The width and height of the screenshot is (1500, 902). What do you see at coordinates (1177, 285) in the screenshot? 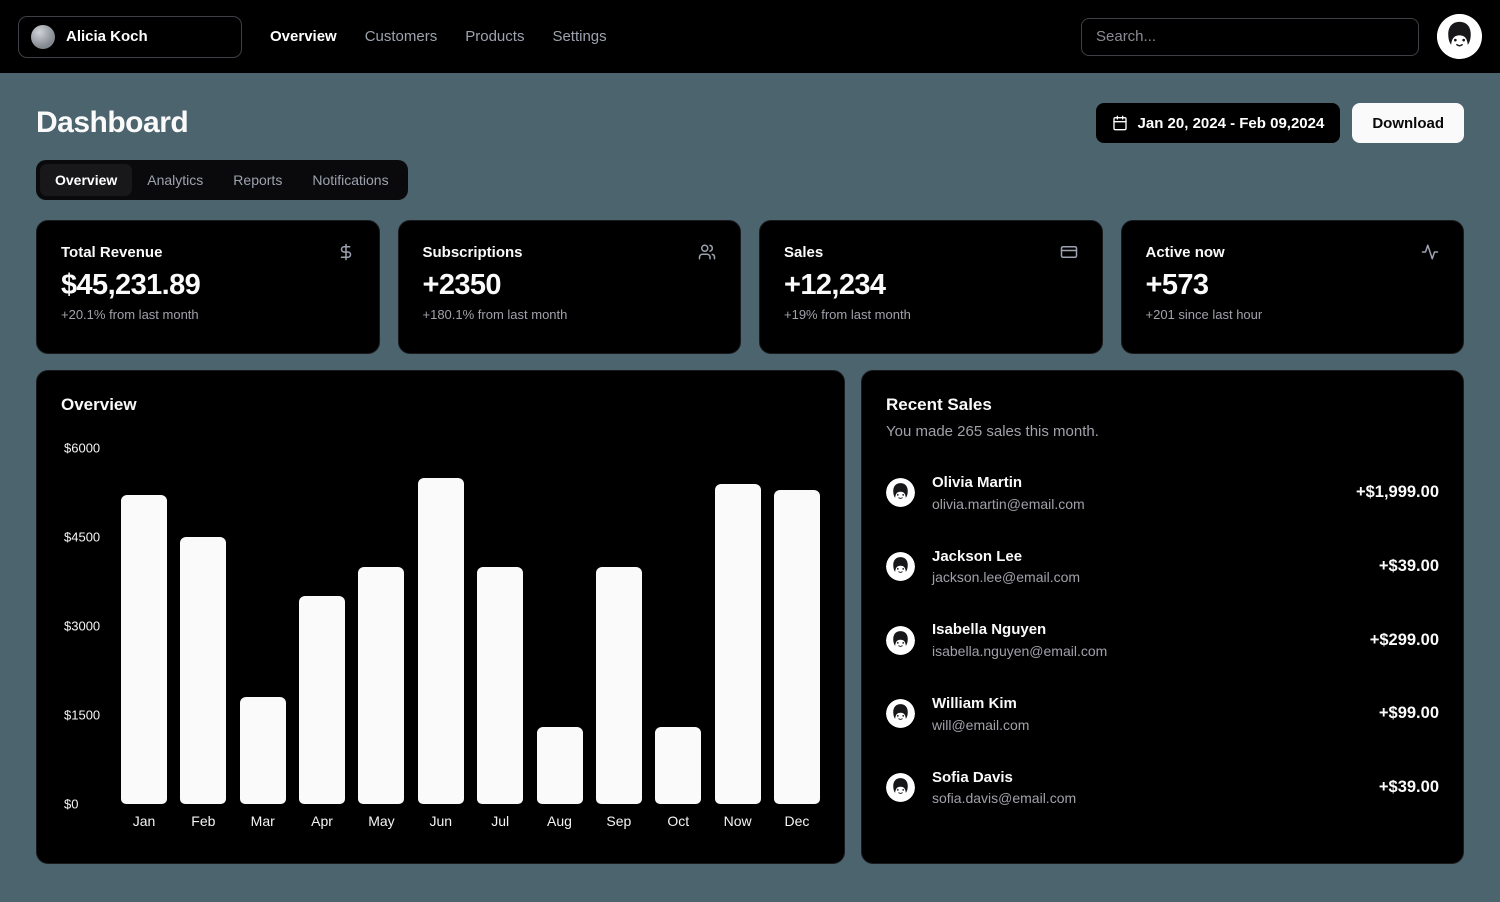
I see `stat-card-value: +573` at bounding box center [1177, 285].